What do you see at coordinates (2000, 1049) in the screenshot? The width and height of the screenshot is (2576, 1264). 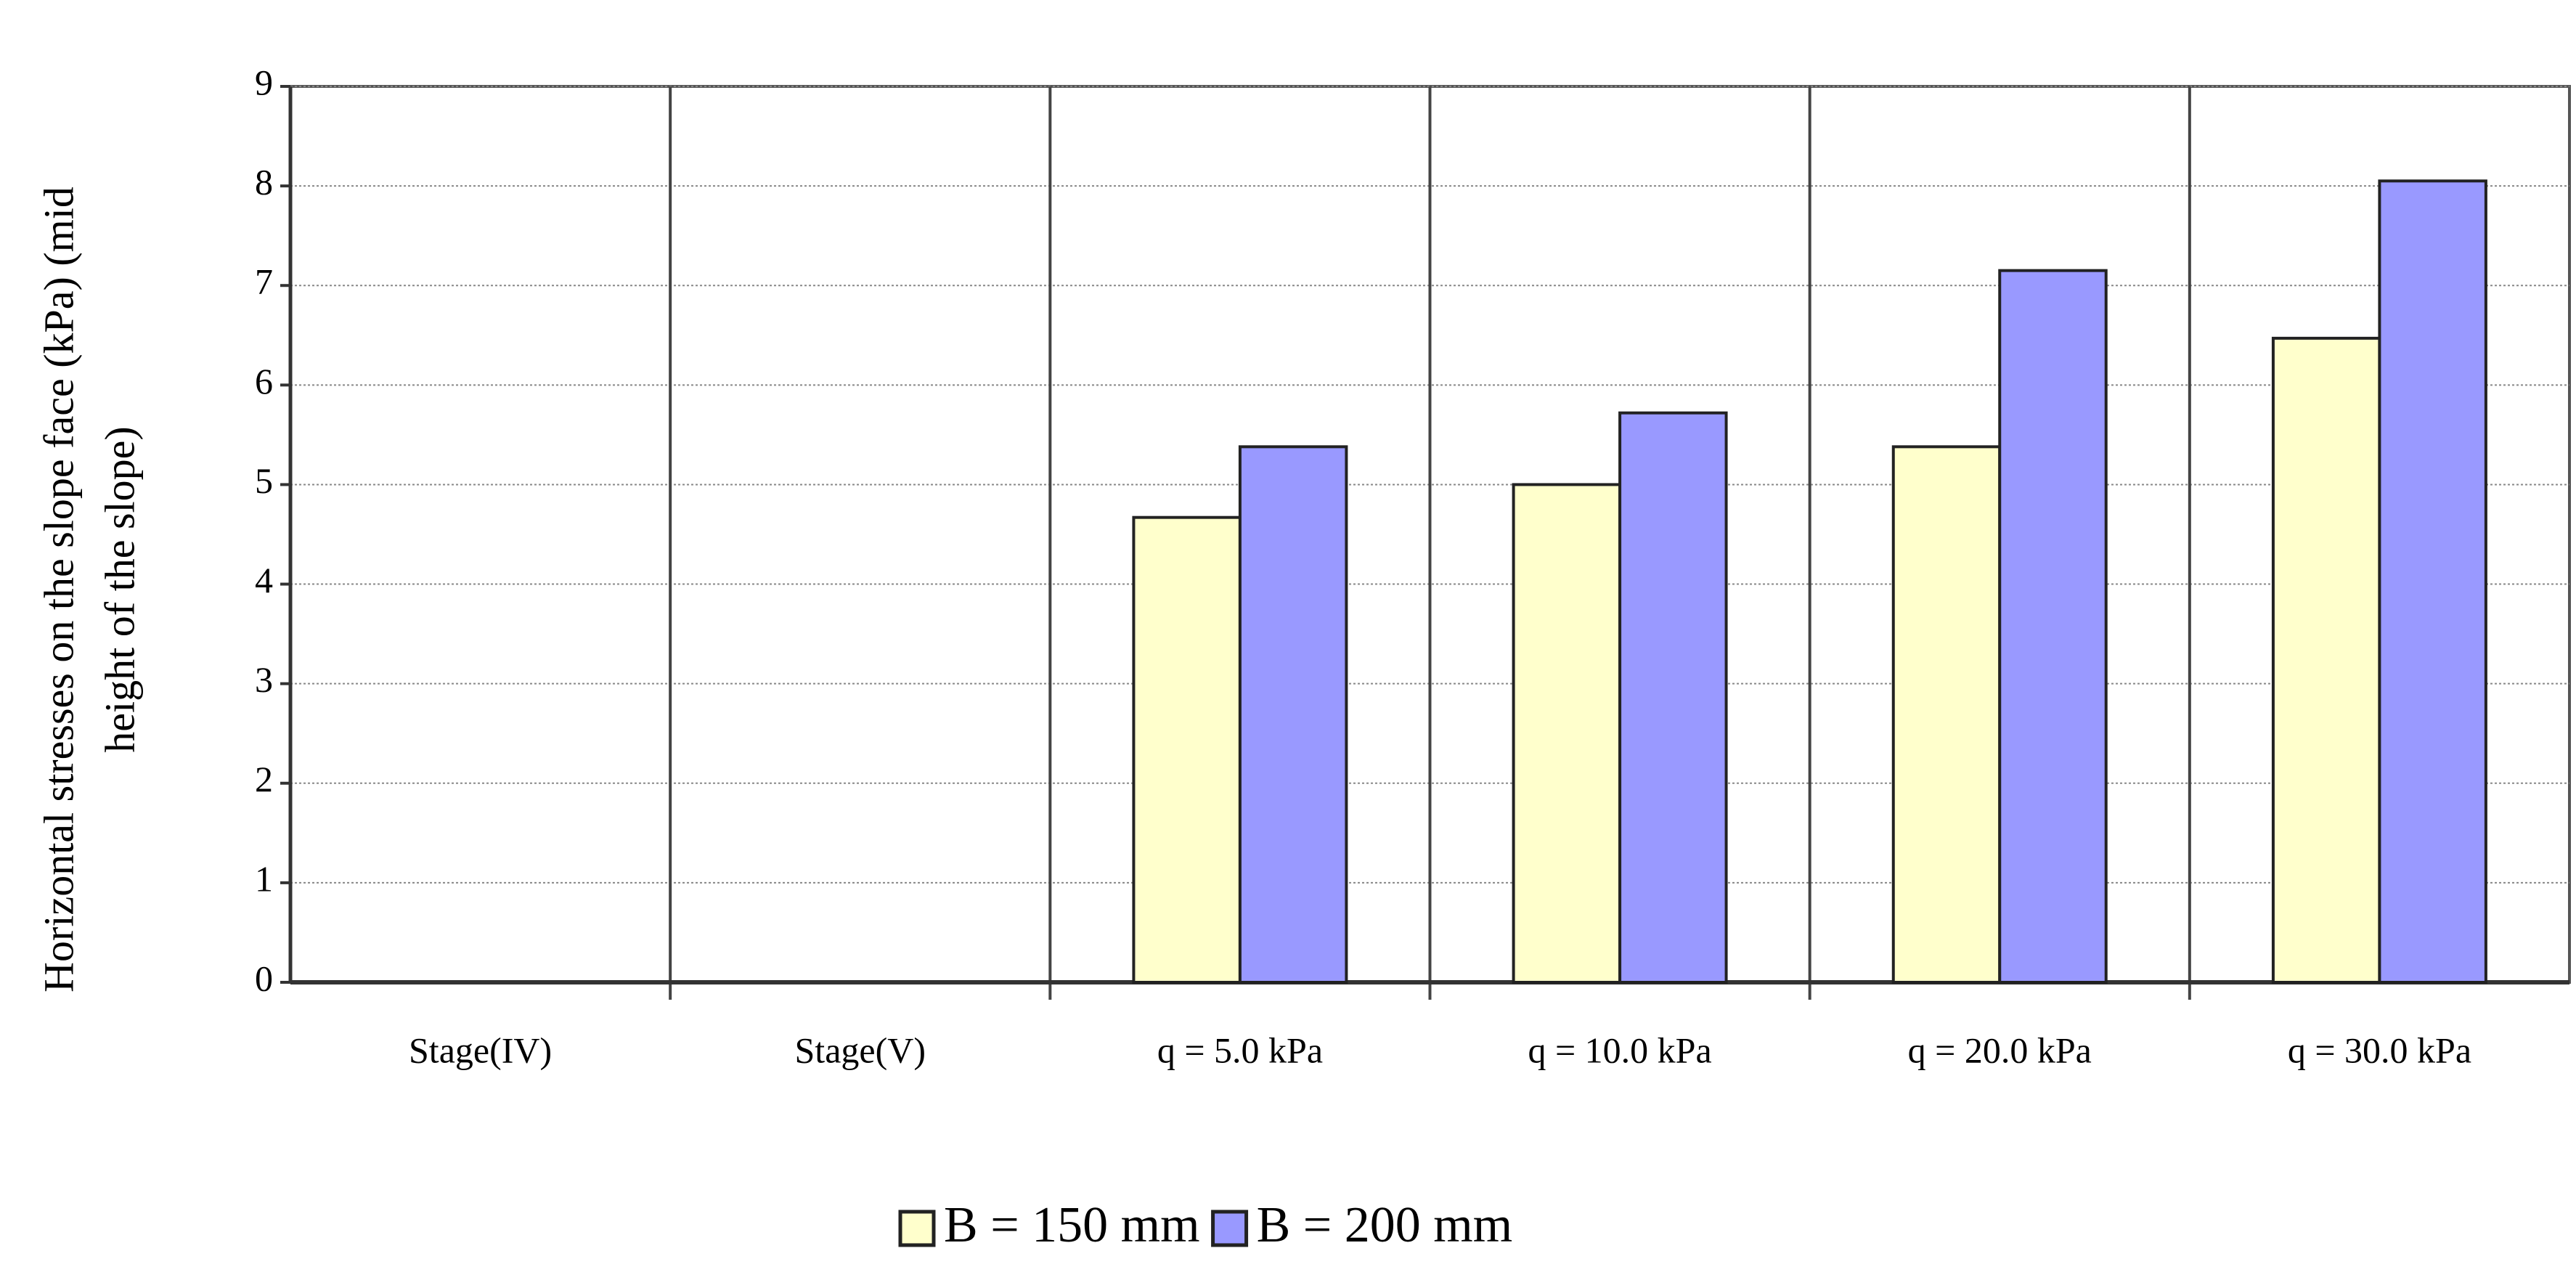 I see `x-tick-label: q = 20.0 kPa` at bounding box center [2000, 1049].